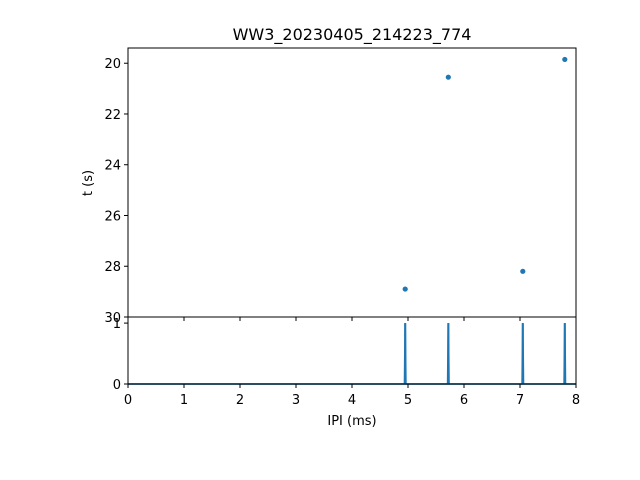  Describe the element at coordinates (464, 400) in the screenshot. I see `spike-x-tick-label: 6` at that location.